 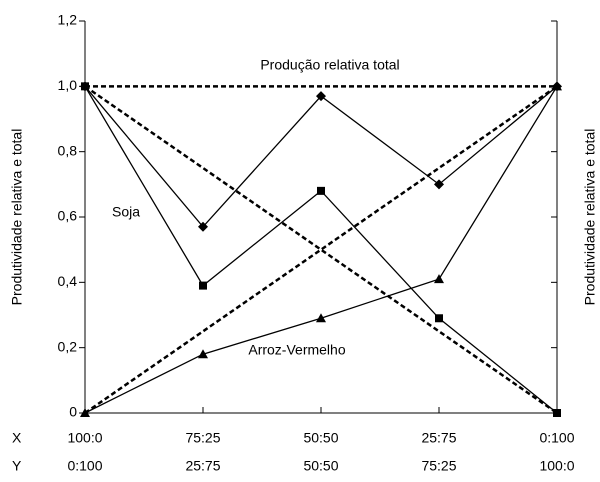 I want to click on y-axis-label: Produtividade relativa e total, so click(x=17, y=217).